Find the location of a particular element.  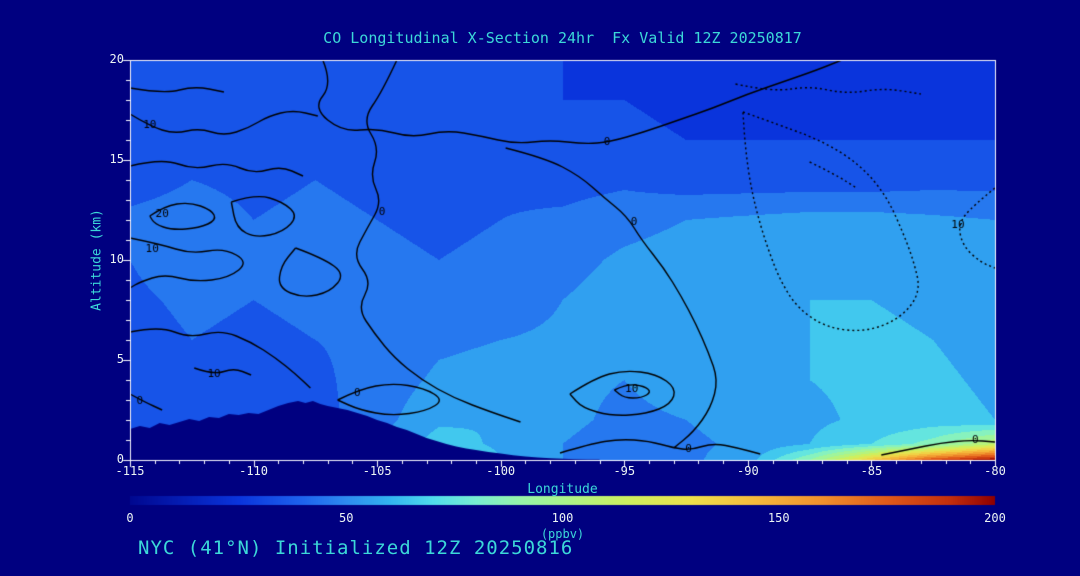

x-tick-label: -115 is located at coordinates (130, 471).